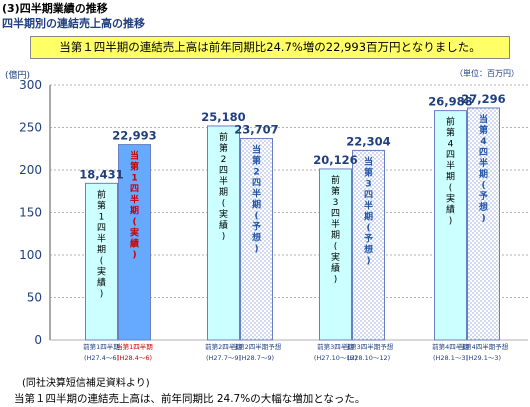 This screenshot has width=530, height=407. I want to click on chart-subtitle: 四半期別の連結売上高の推移, so click(73, 23).